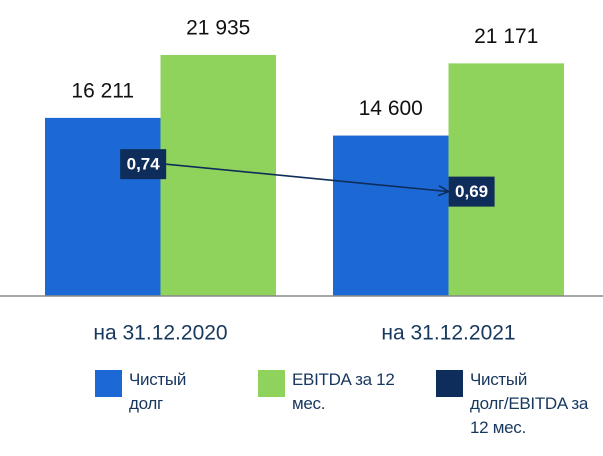  I want to click on x-tick-label: на 31.12.2021, so click(448, 333).